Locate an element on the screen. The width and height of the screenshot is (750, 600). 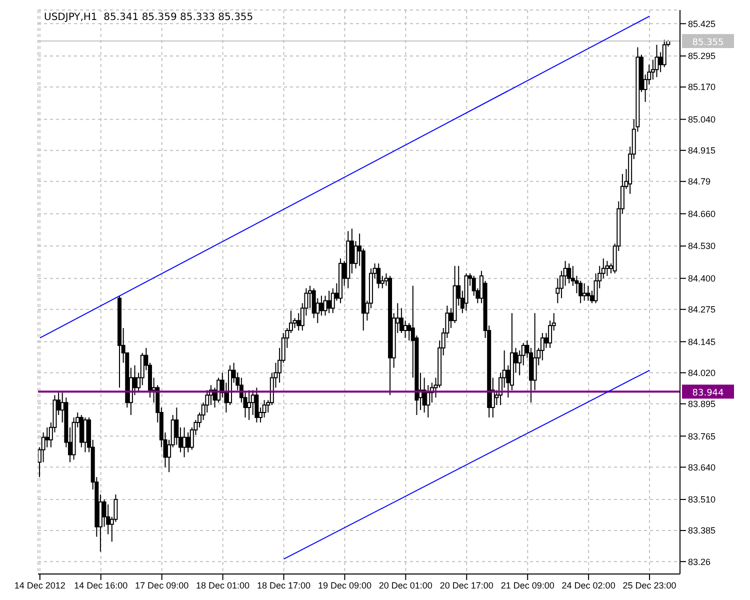
y-tick-label: 84.020 is located at coordinates (702, 373).